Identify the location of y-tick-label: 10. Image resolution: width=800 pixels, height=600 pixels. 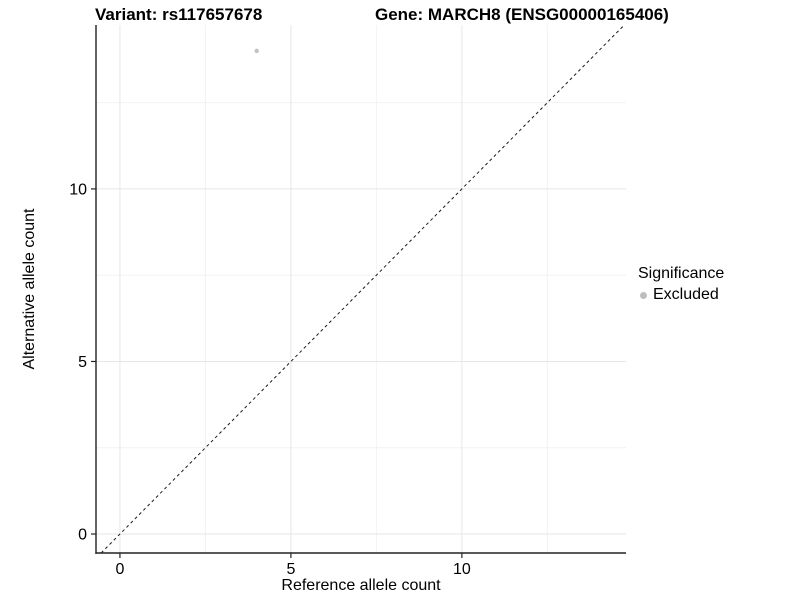
(78, 189).